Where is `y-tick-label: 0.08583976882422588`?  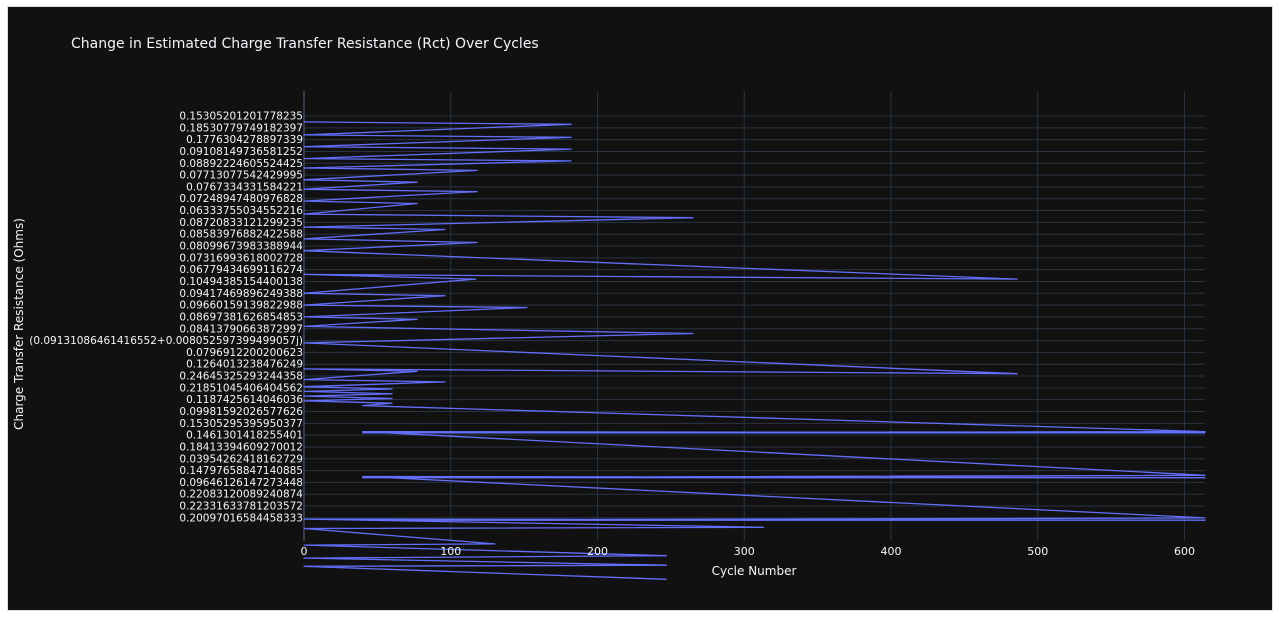 y-tick-label: 0.08583976882422588 is located at coordinates (241, 235).